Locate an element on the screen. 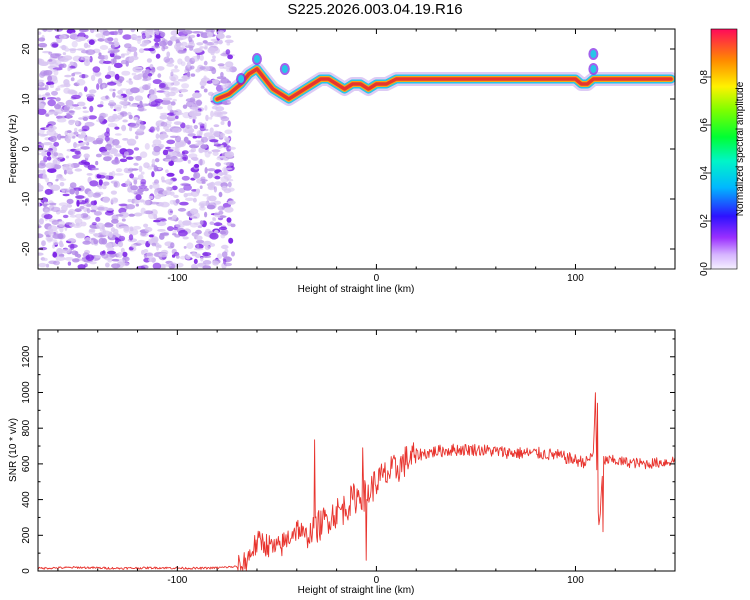 This screenshot has width=750, height=600. x-tick-label: 0 is located at coordinates (377, 278).